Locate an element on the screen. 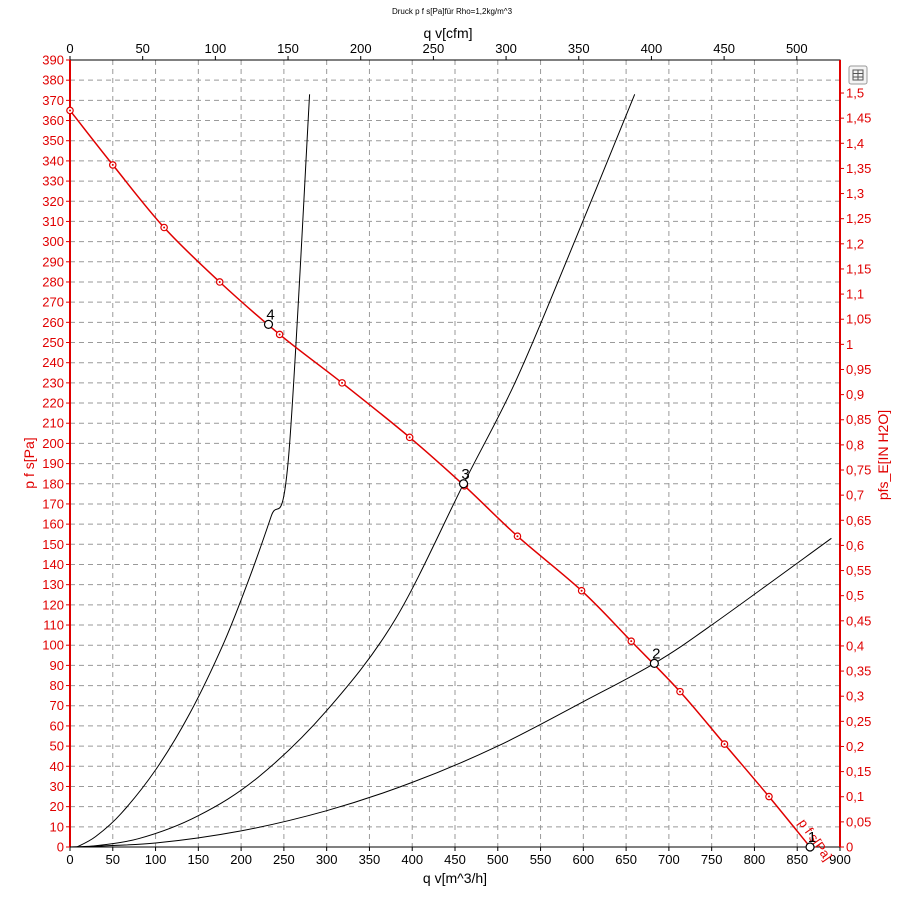  y2-tick-label: 0,1 is located at coordinates (855, 796).